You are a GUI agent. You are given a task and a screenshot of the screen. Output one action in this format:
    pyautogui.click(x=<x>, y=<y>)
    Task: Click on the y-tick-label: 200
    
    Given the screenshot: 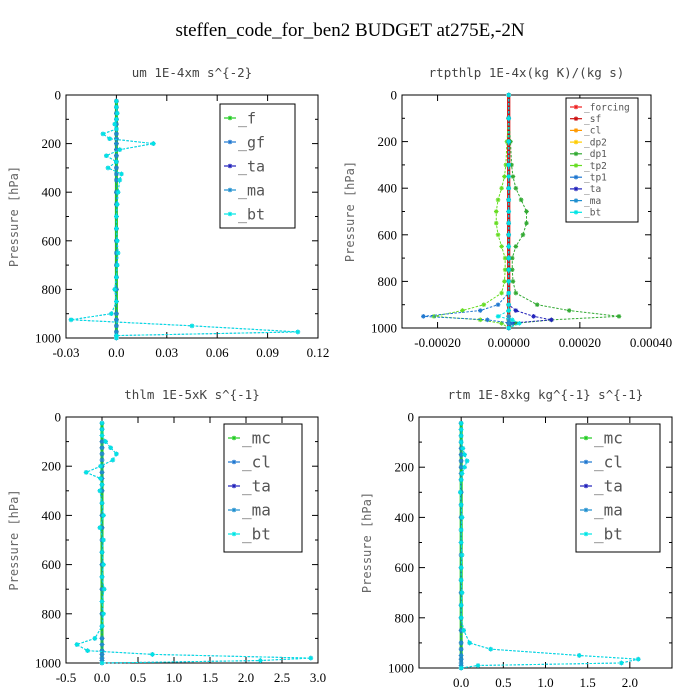 What is the action you would take?
    pyautogui.click(x=52, y=466)
    